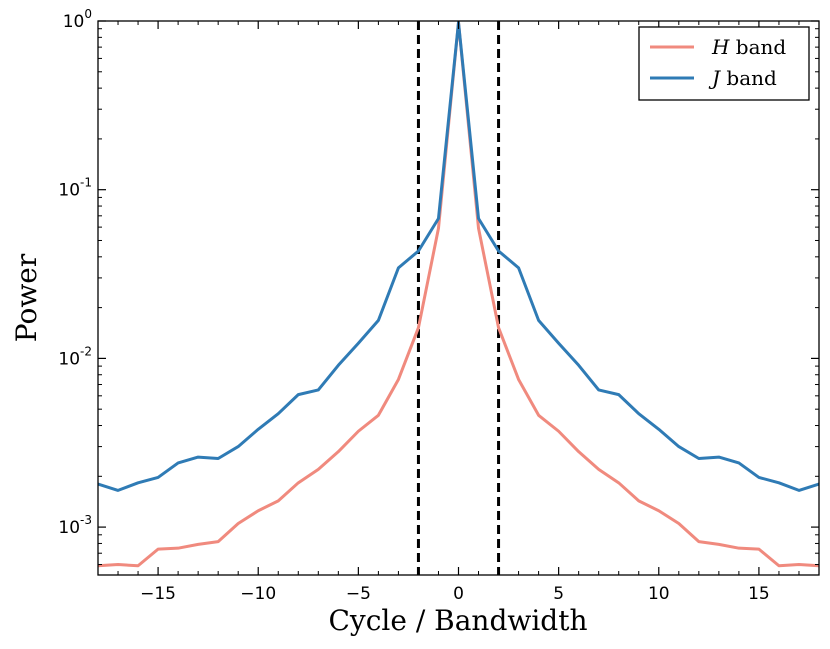  What do you see at coordinates (158, 594) in the screenshot?
I see `x-tick-label: −15` at bounding box center [158, 594].